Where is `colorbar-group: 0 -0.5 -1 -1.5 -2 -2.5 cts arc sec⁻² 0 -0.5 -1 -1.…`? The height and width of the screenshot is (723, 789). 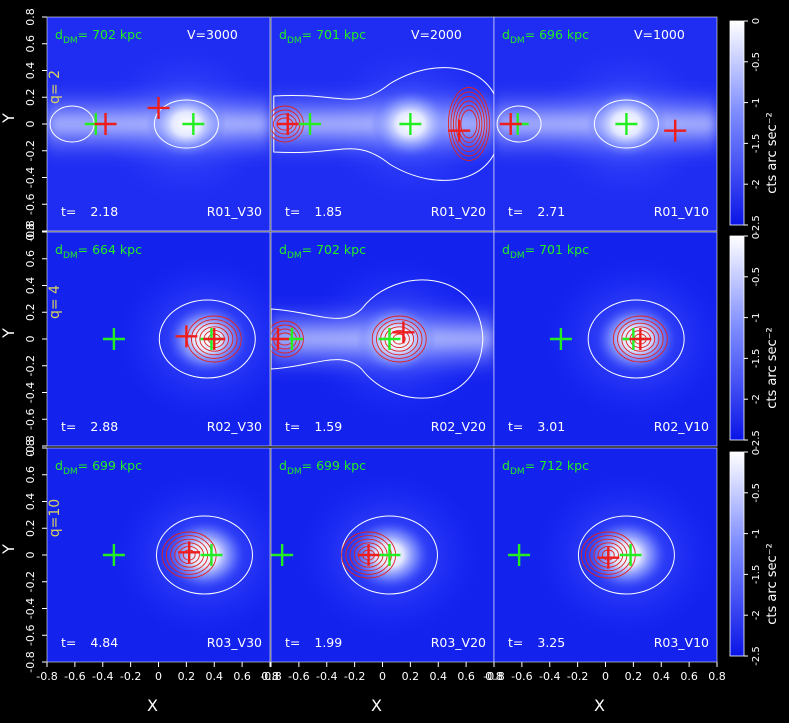 colorbar-group: 0 -0.5 -1 -1.5 -2 -2.5 cts arc sec⁻² 0 -0.5 -1 -1.… is located at coordinates (754, 342).